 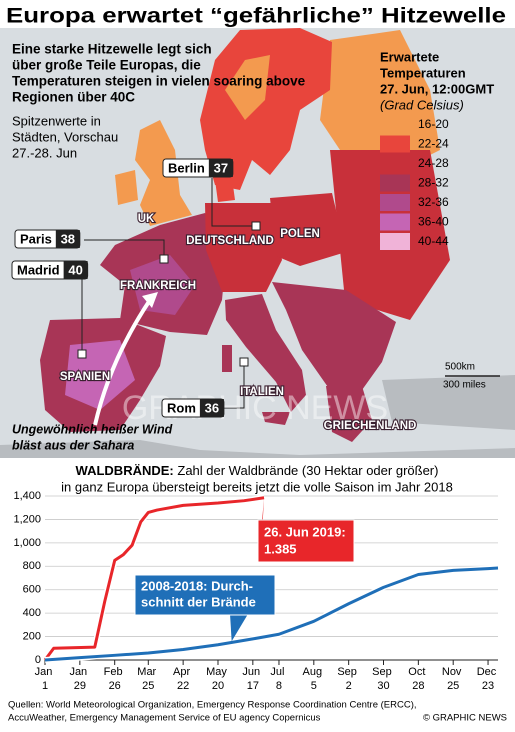 What do you see at coordinates (349, 686) in the screenshot?
I see `x-tick-label-part: 2` at bounding box center [349, 686].